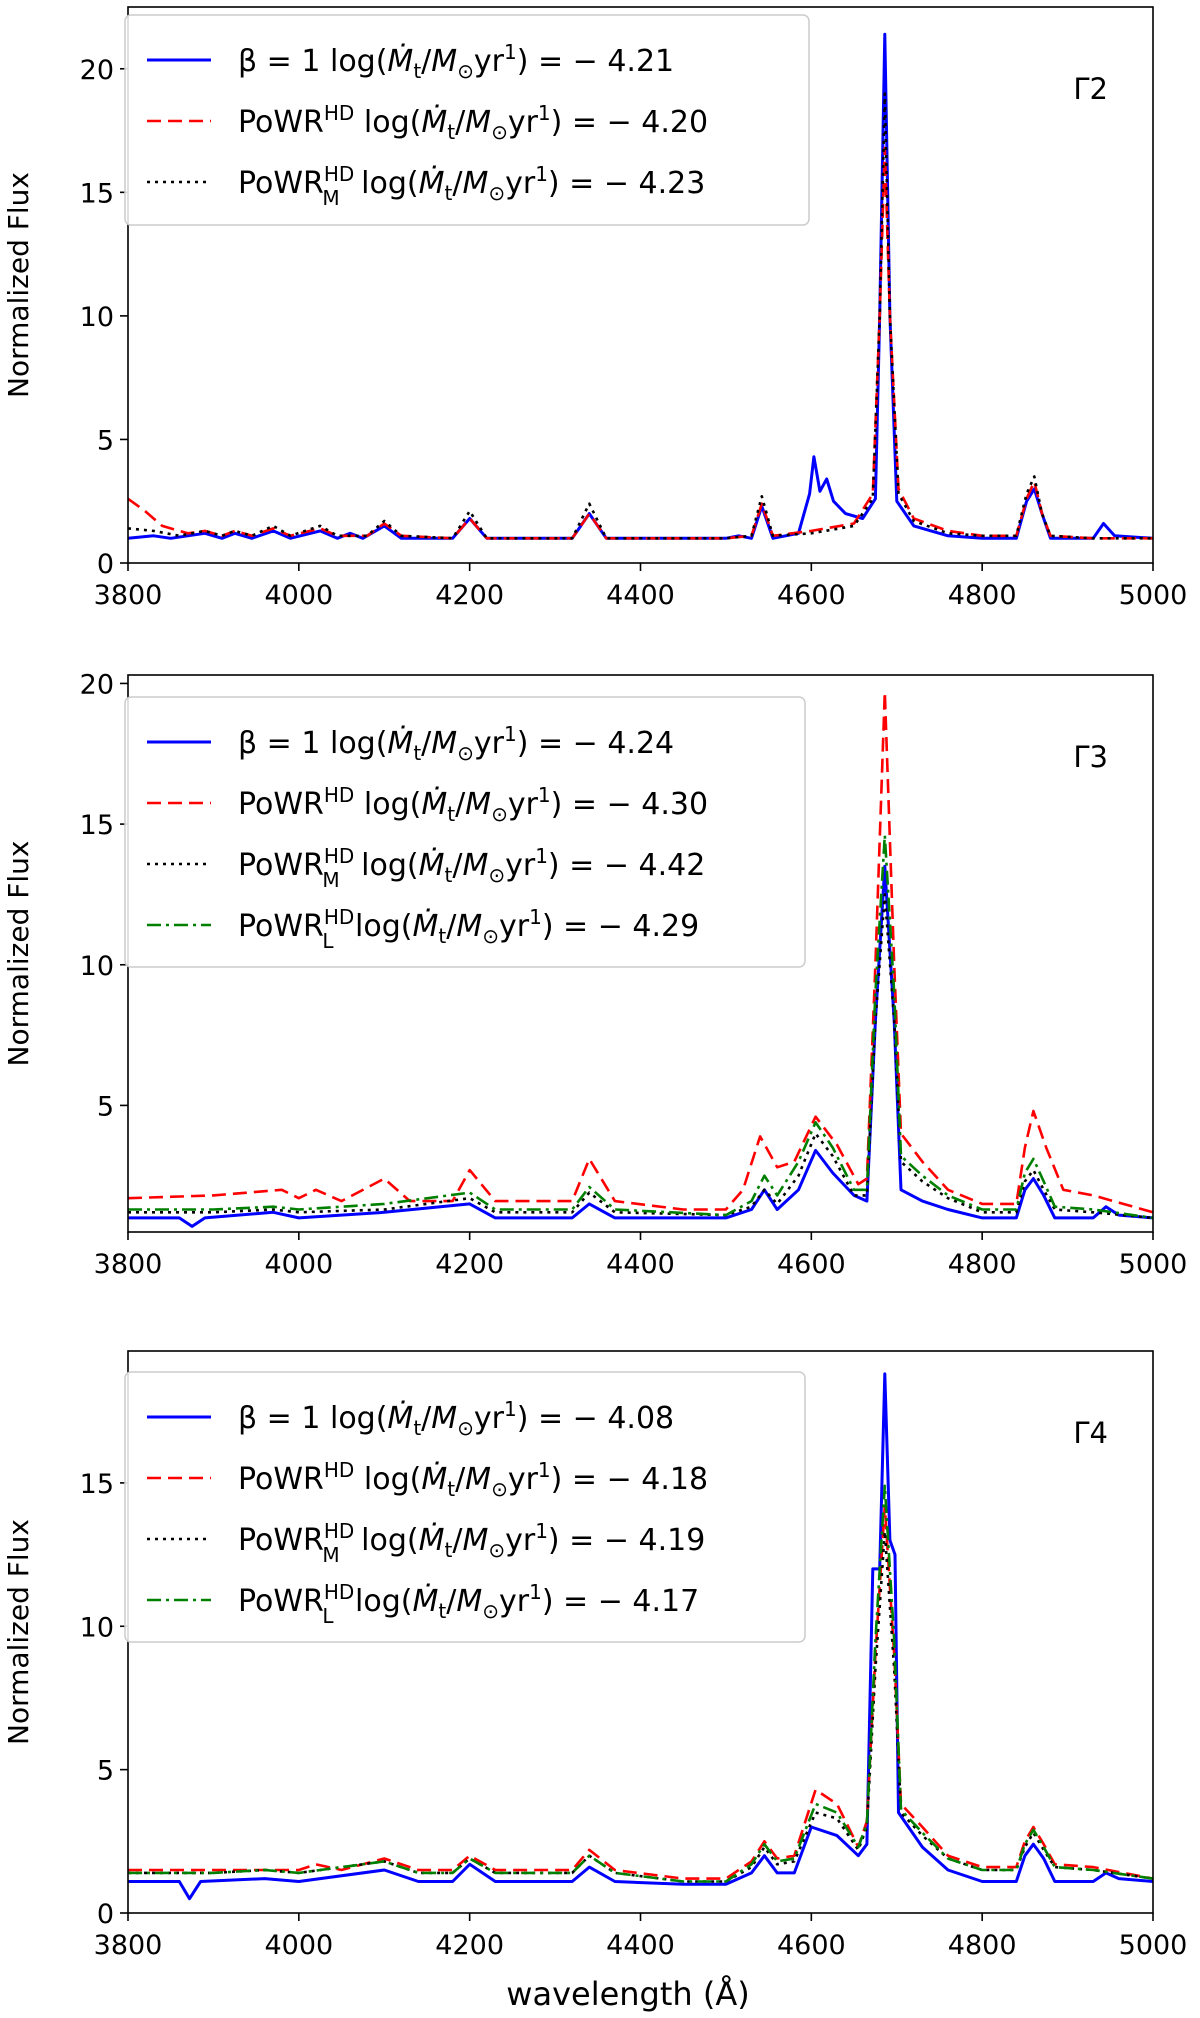 Image resolution: width=1200 pixels, height=2018 pixels. What do you see at coordinates (1090, 1433) in the screenshot?
I see `panel-label: Γ4` at bounding box center [1090, 1433].